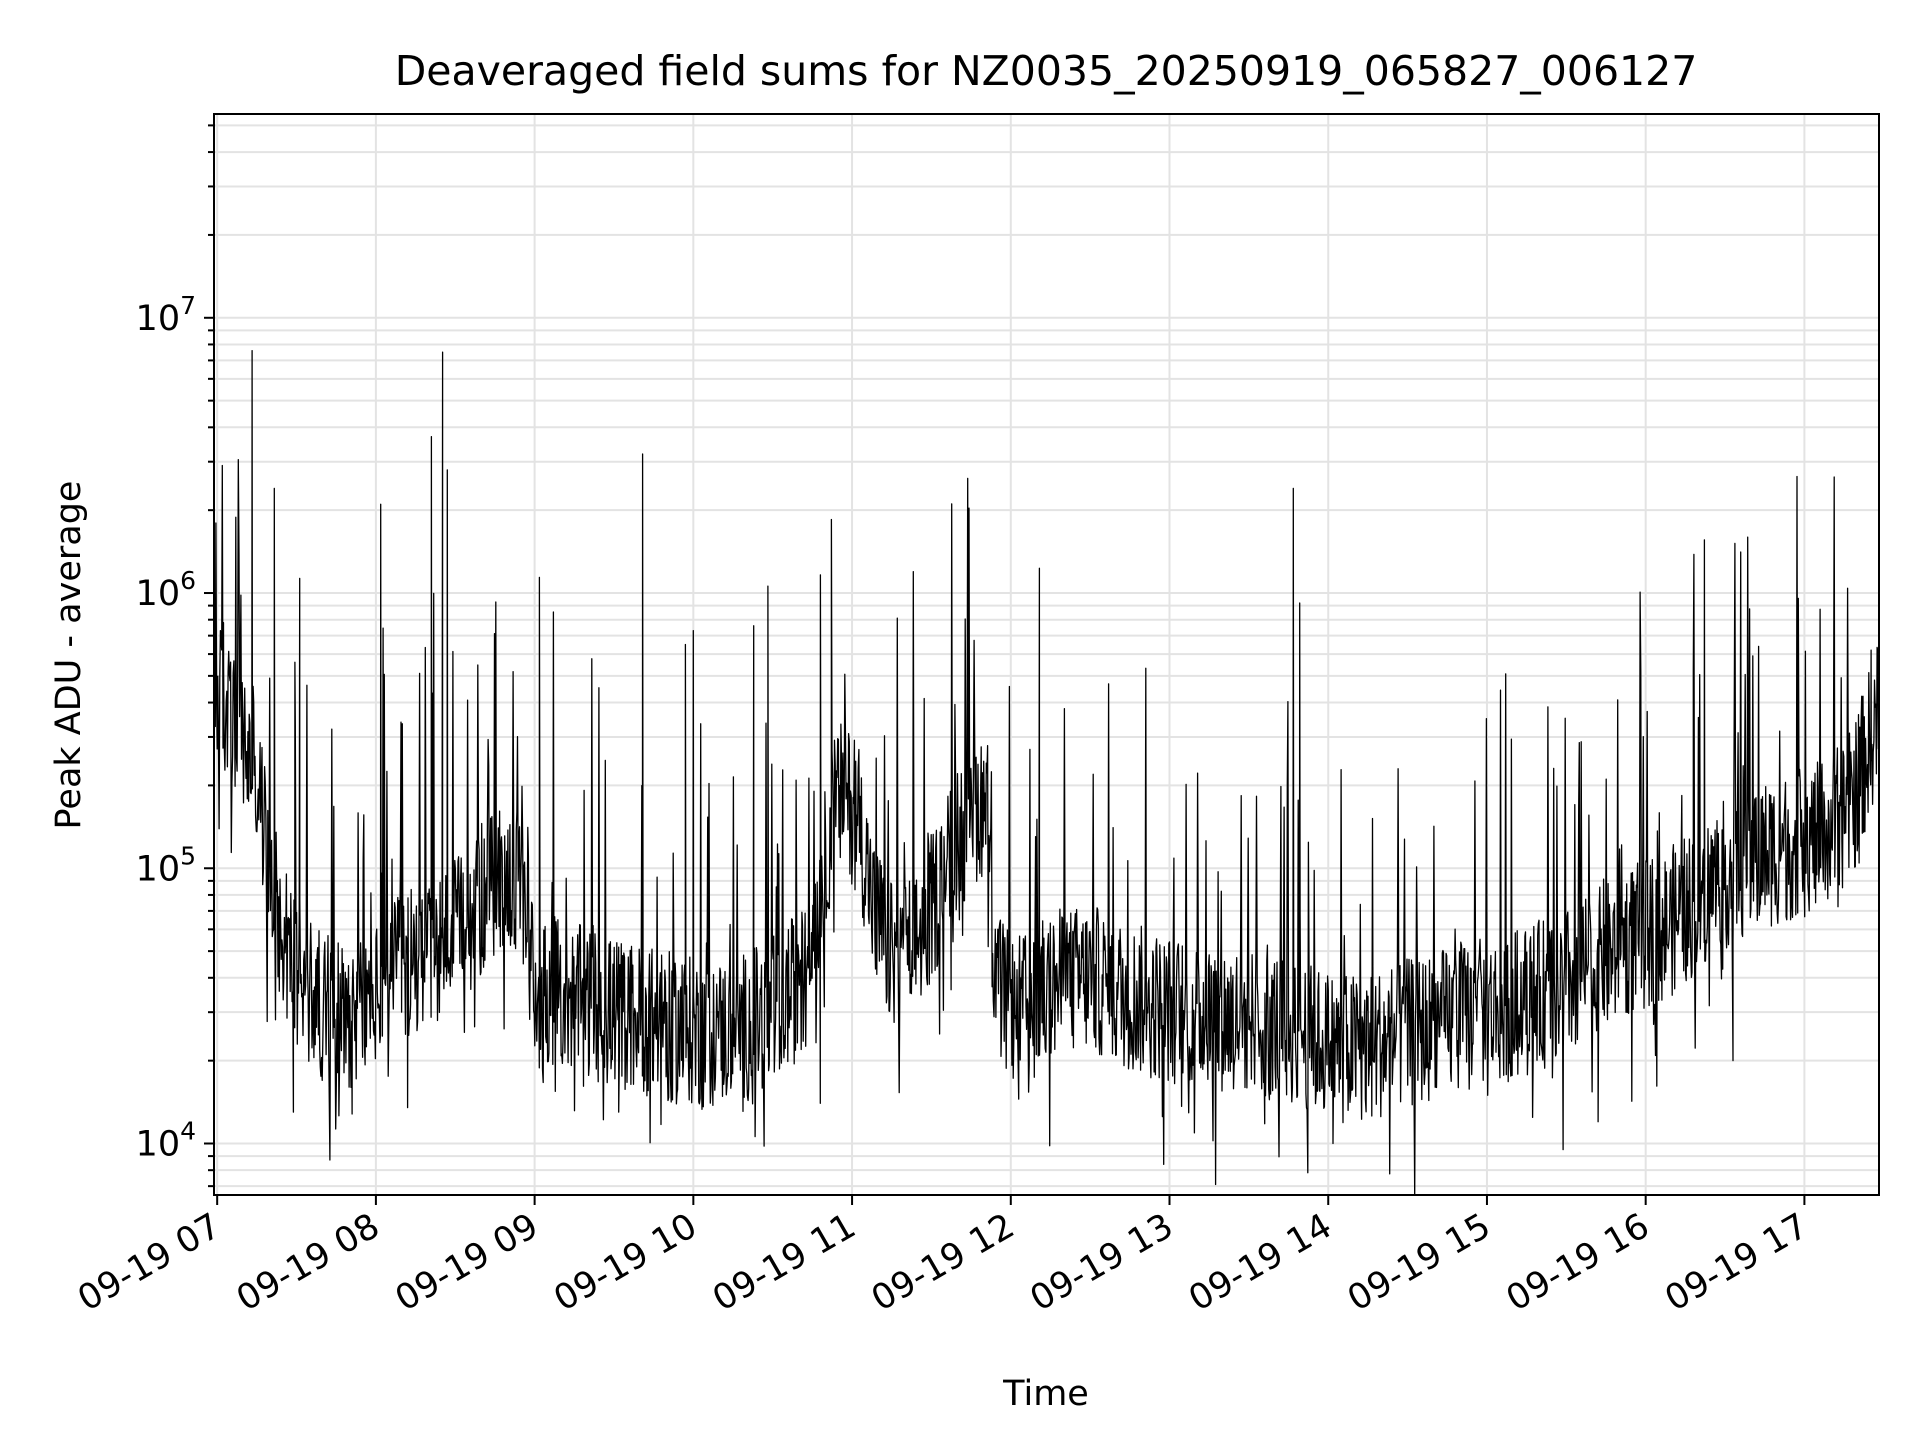 Image resolution: width=1920 pixels, height=1440 pixels. I want to click on y-tick-label: 10⁶, so click(166, 590).